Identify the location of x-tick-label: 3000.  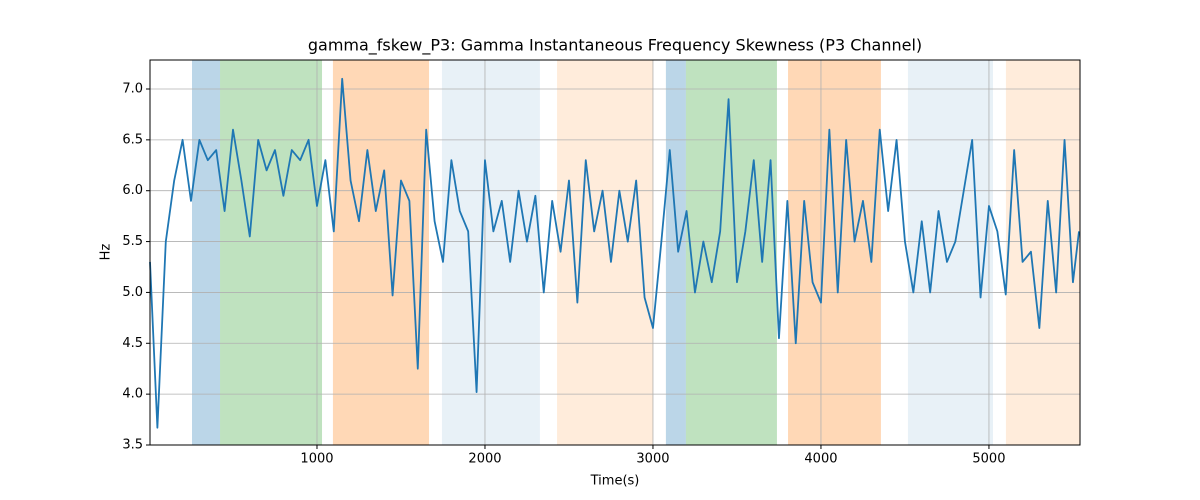
(652, 459).